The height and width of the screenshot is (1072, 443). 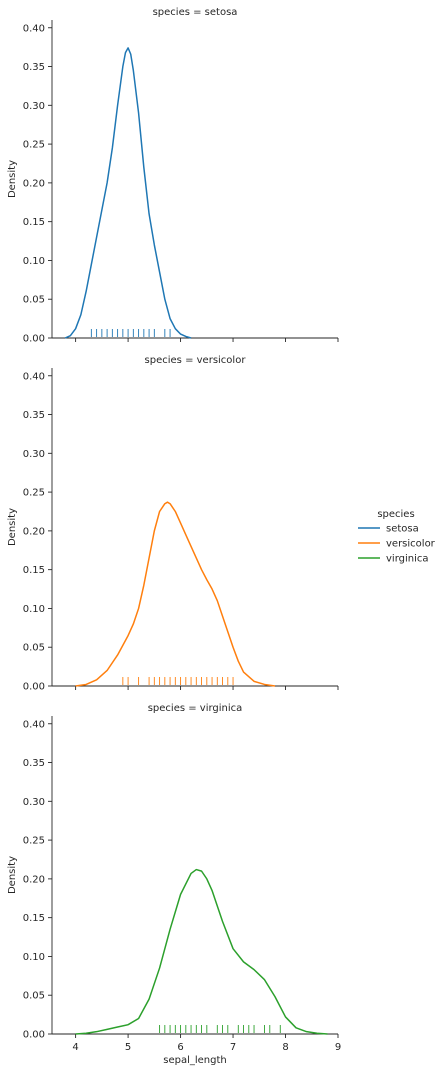 What do you see at coordinates (202, 952) in the screenshot?
I see `kde-line-virginica` at bounding box center [202, 952].